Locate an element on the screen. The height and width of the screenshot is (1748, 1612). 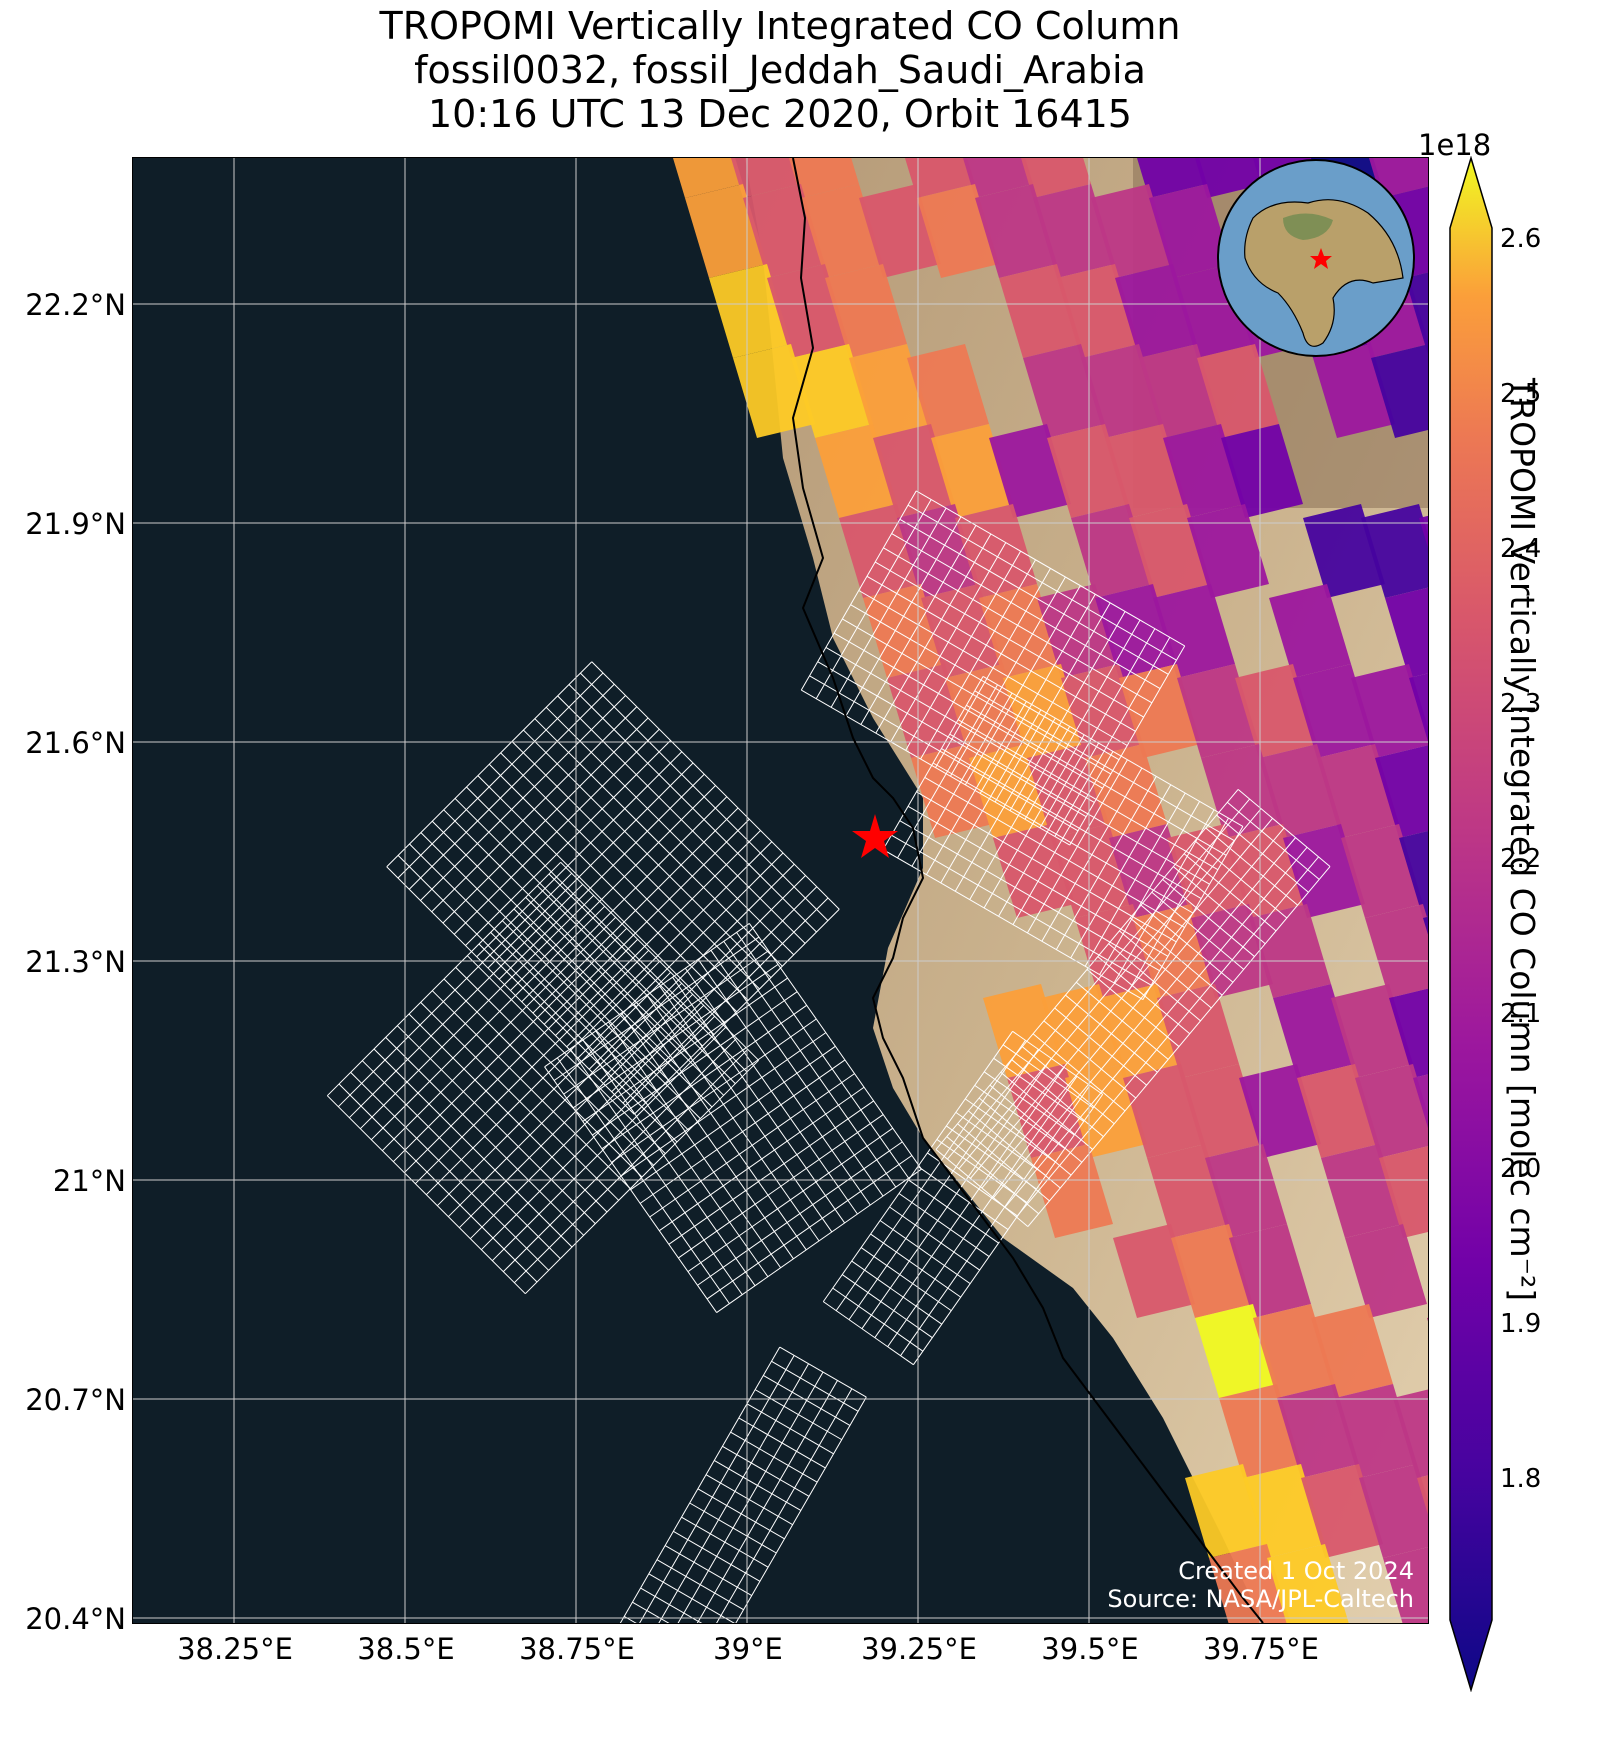
colorbar-tick-label: 1.8 is located at coordinates (1521, 1479).